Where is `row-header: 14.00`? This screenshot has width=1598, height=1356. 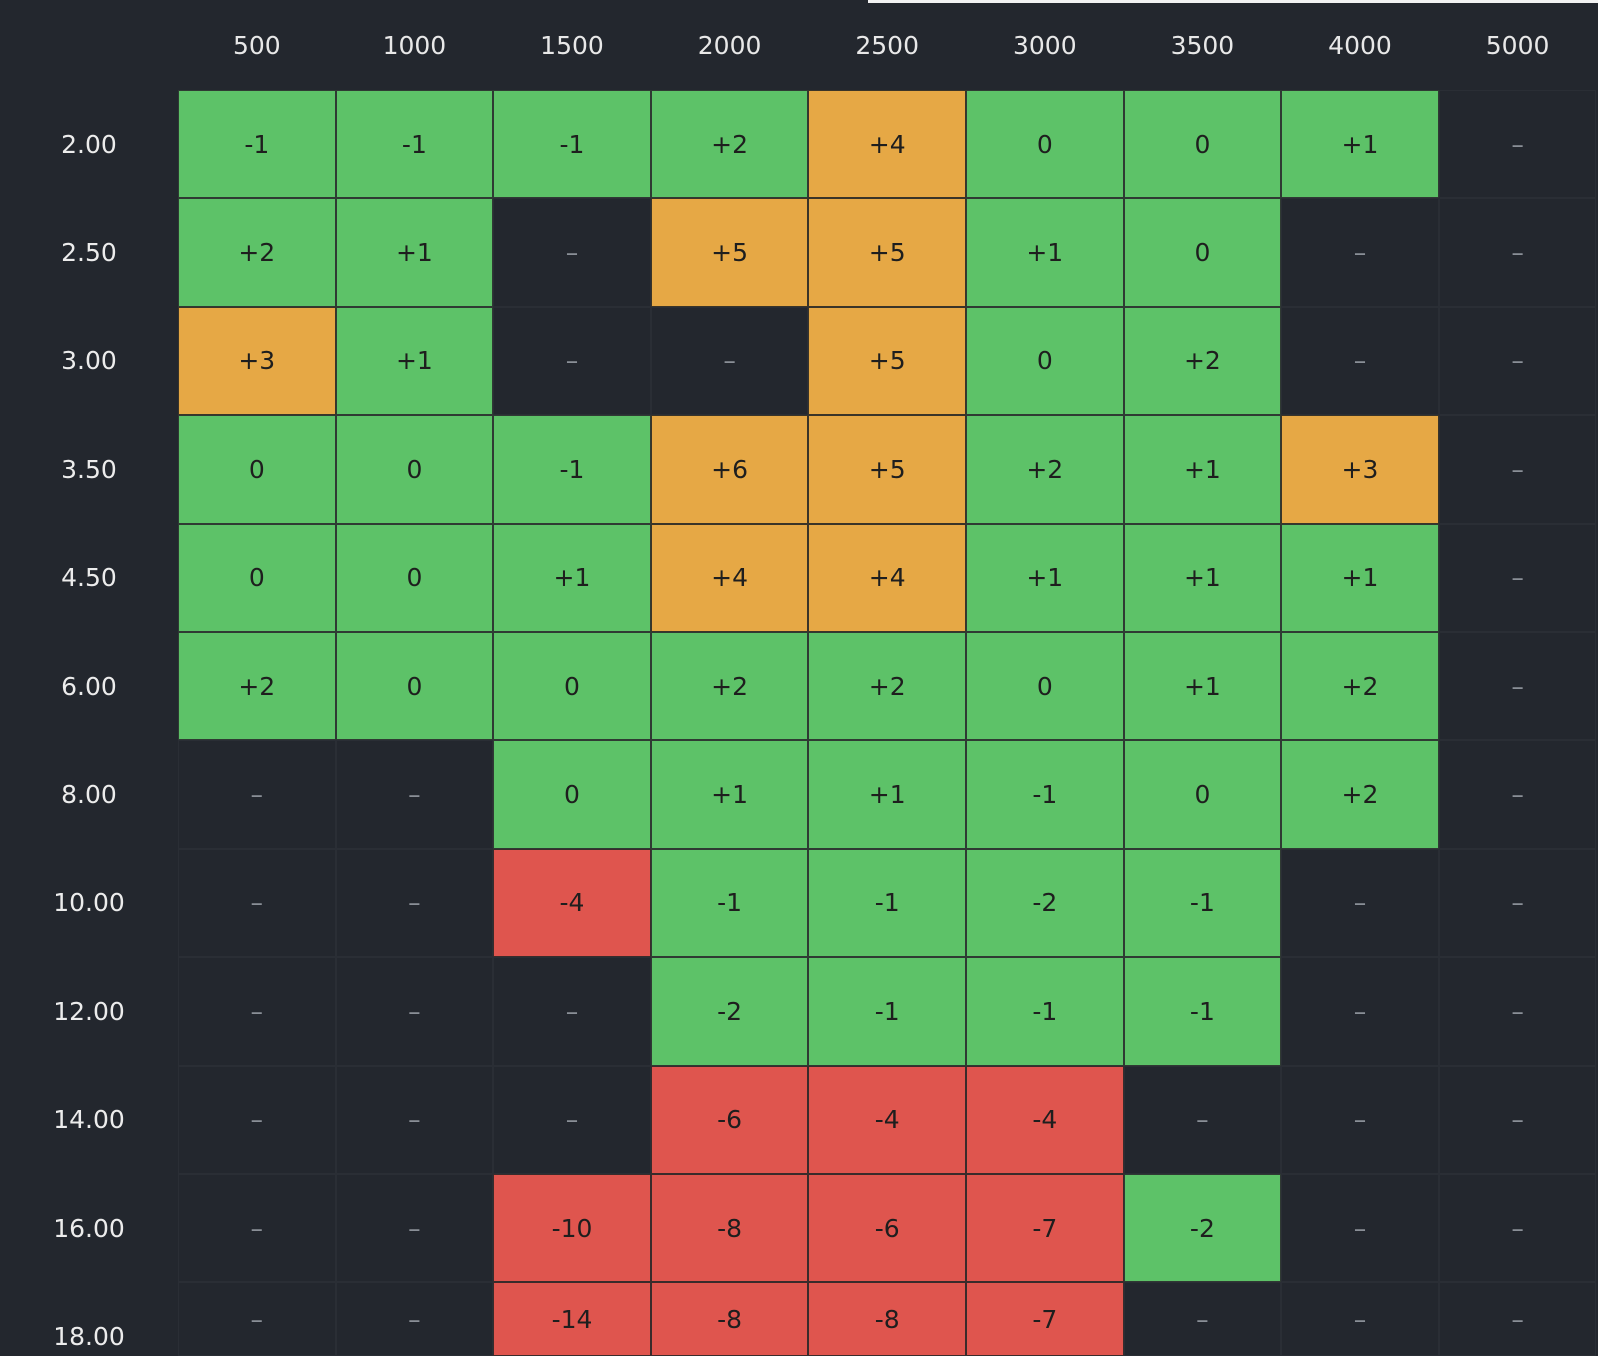 row-header: 14.00 is located at coordinates (89, 1120).